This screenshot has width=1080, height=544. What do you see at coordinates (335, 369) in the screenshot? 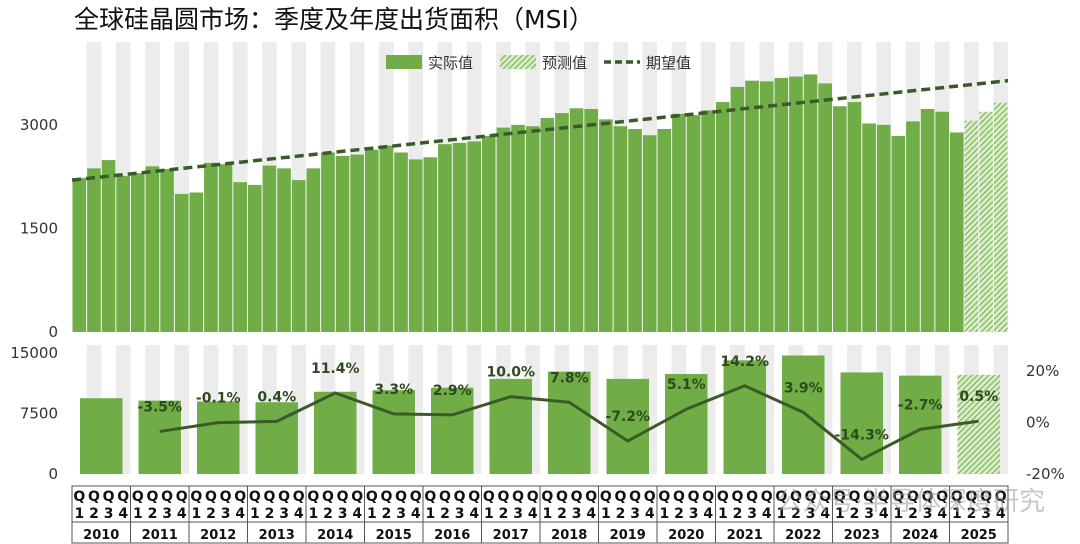
I see `growth-label: 11.4%` at bounding box center [335, 369].